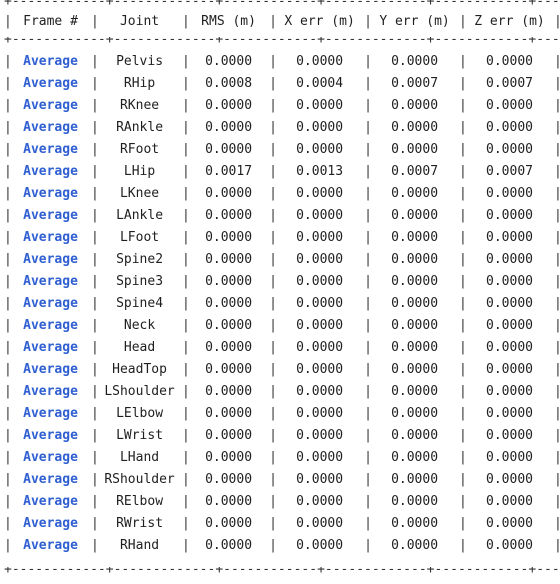  Describe the element at coordinates (139, 149) in the screenshot. I see `cell-joint: RFoot` at that location.